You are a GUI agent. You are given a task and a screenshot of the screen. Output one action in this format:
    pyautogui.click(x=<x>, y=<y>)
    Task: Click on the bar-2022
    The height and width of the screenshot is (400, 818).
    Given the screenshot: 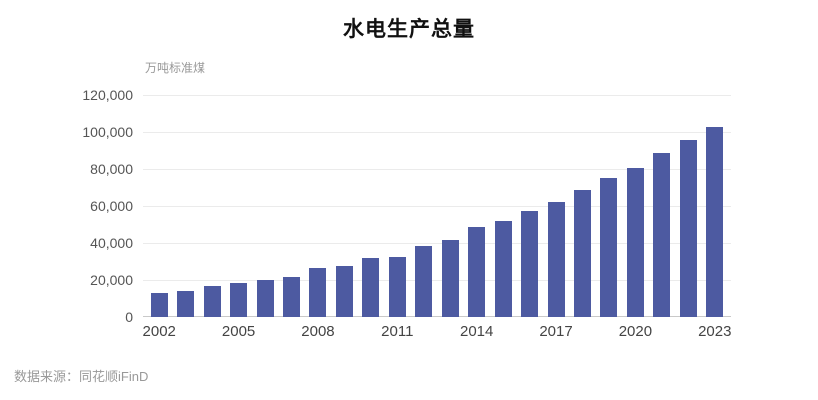 What is the action you would take?
    pyautogui.click(x=688, y=228)
    